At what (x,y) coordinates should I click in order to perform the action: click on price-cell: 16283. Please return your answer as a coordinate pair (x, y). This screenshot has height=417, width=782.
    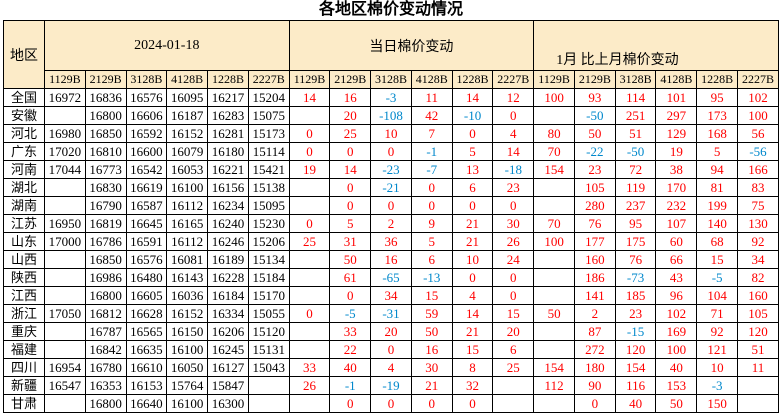
    Looking at the image, I should click on (228, 115).